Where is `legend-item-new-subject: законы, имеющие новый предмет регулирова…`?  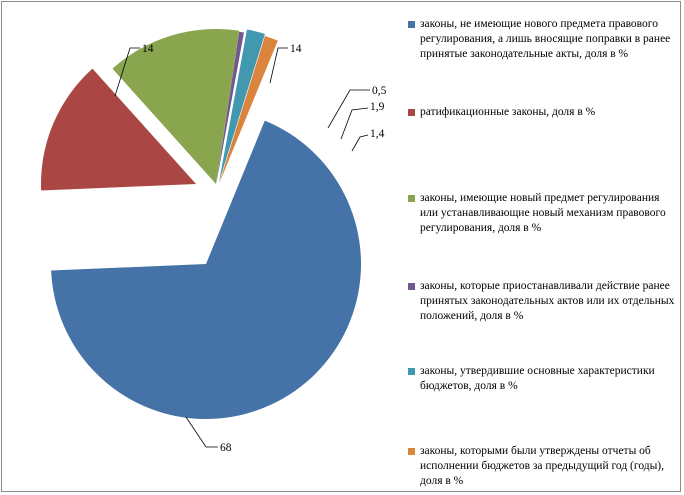 legend-item-new-subject: законы, имеющие новый предмет регулирова… is located at coordinates (543, 213).